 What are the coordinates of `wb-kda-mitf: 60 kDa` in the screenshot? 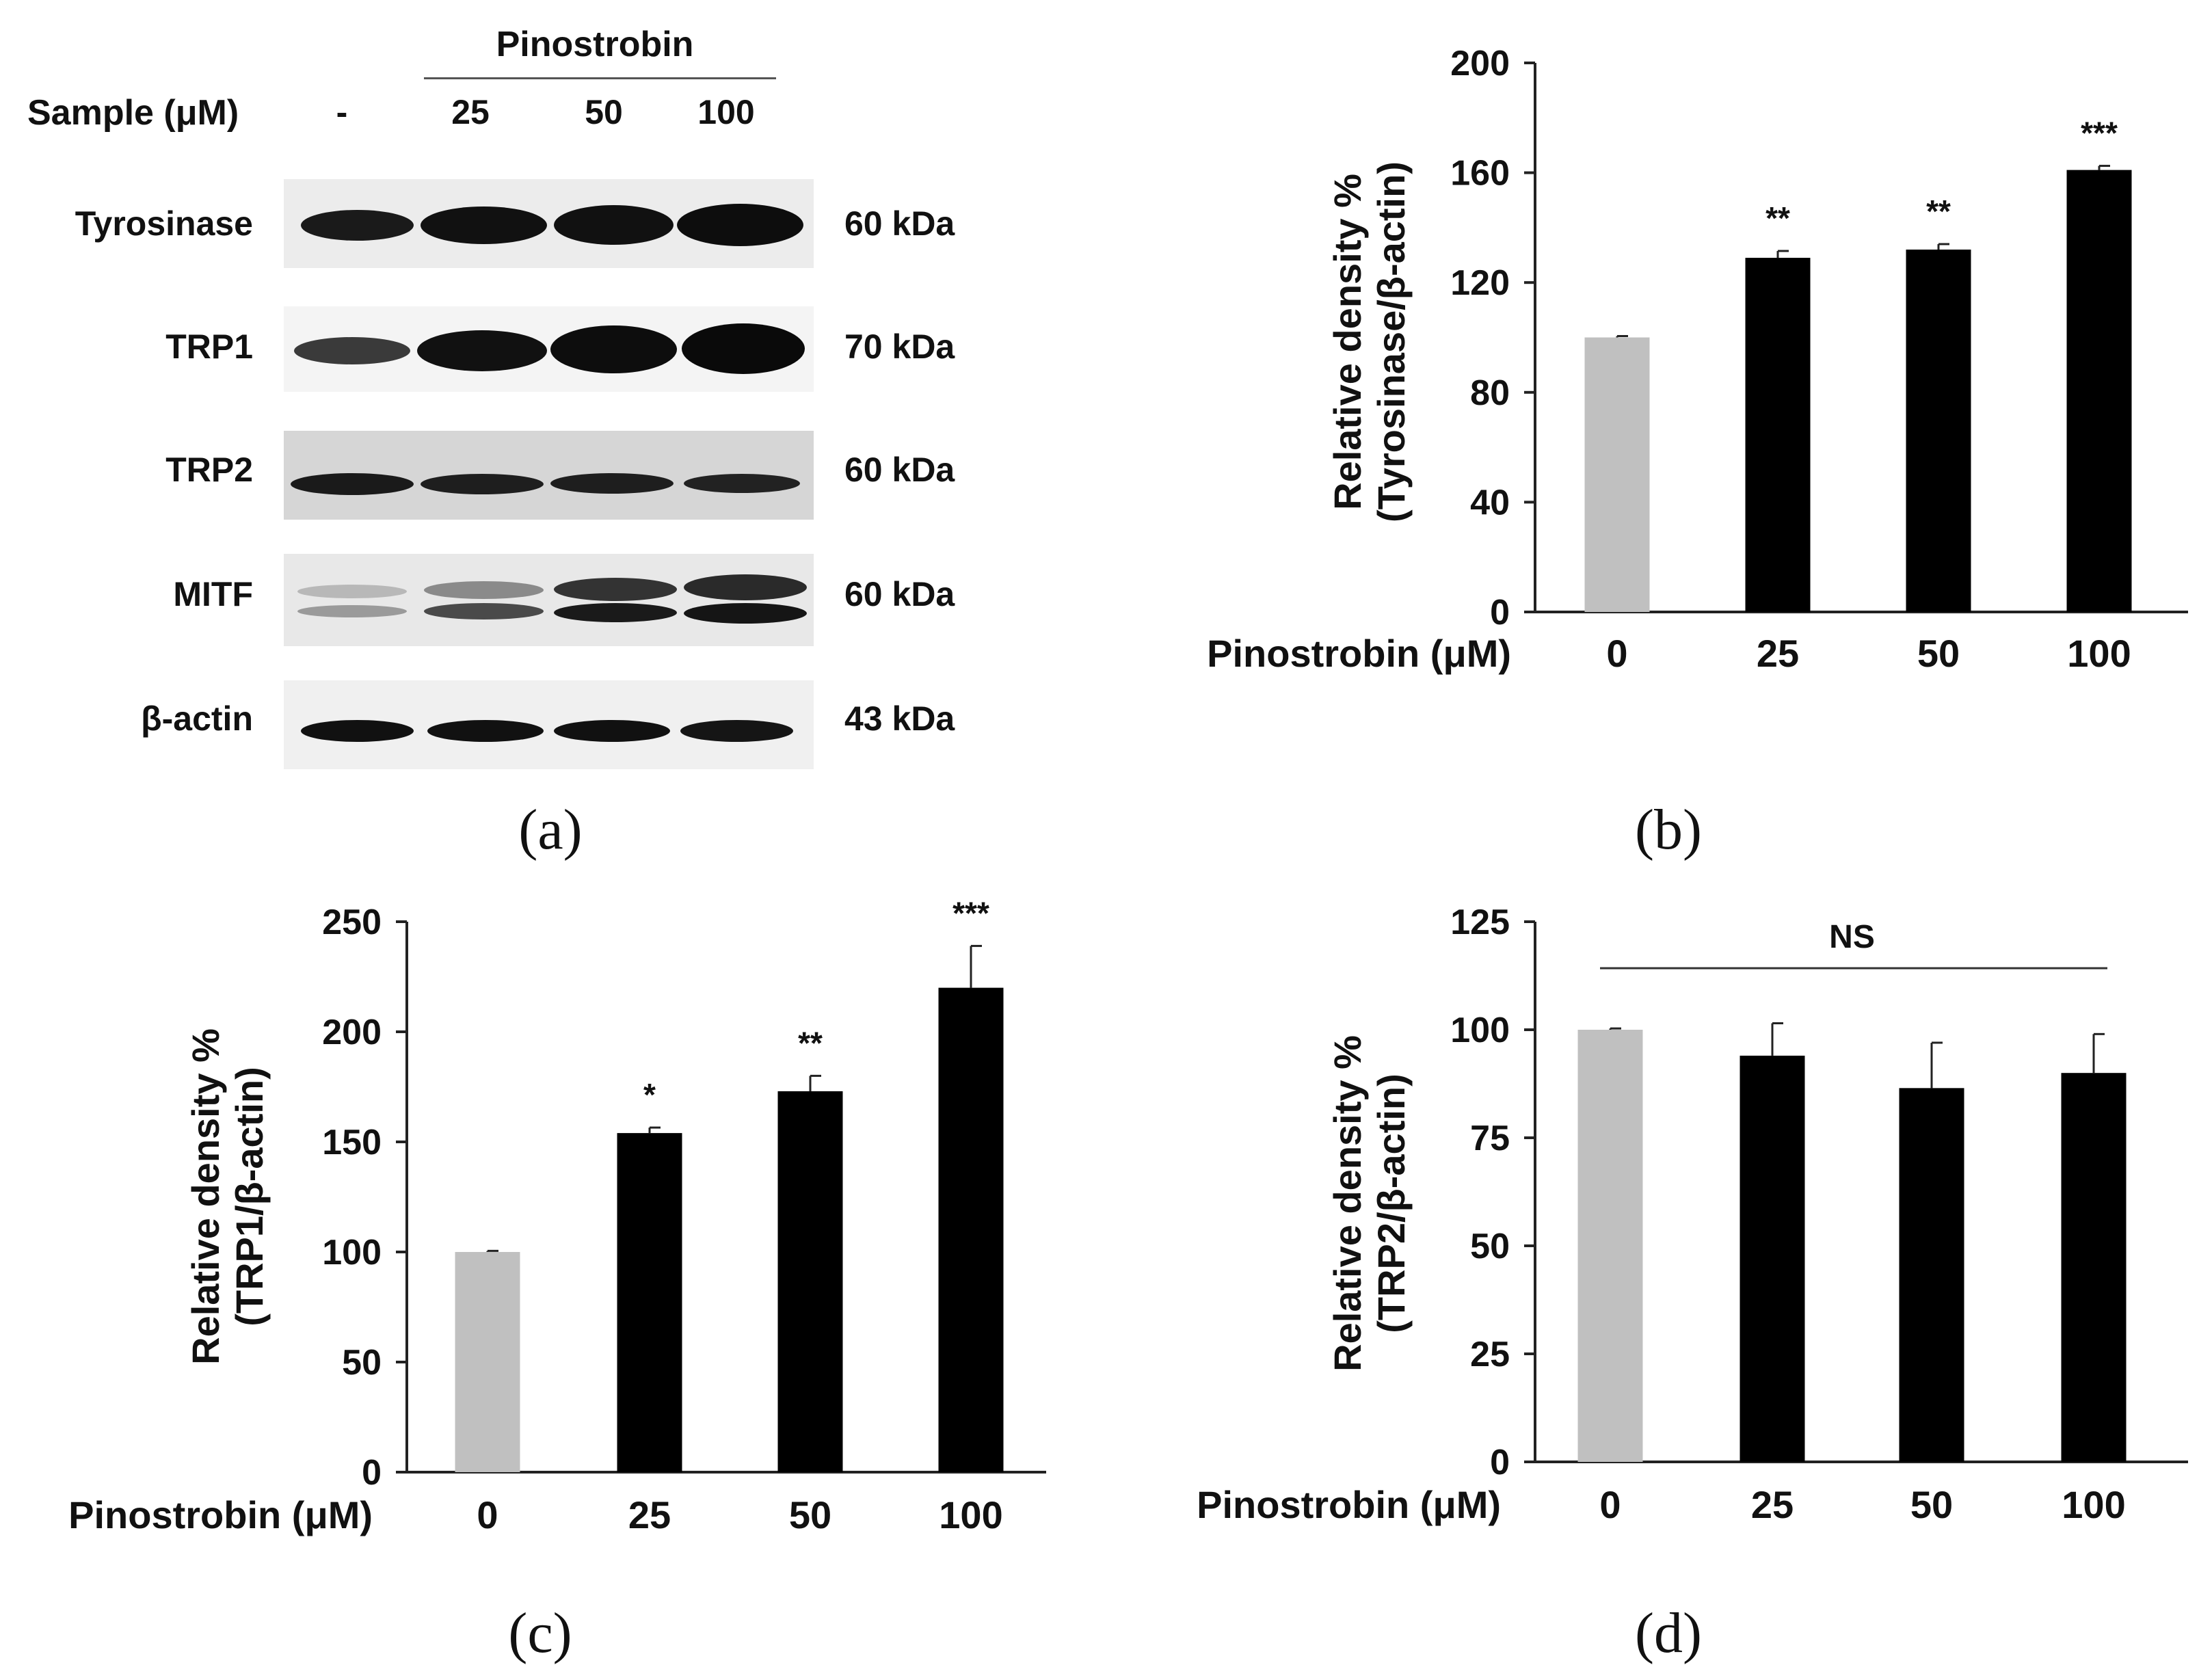 It's located at (900, 594).